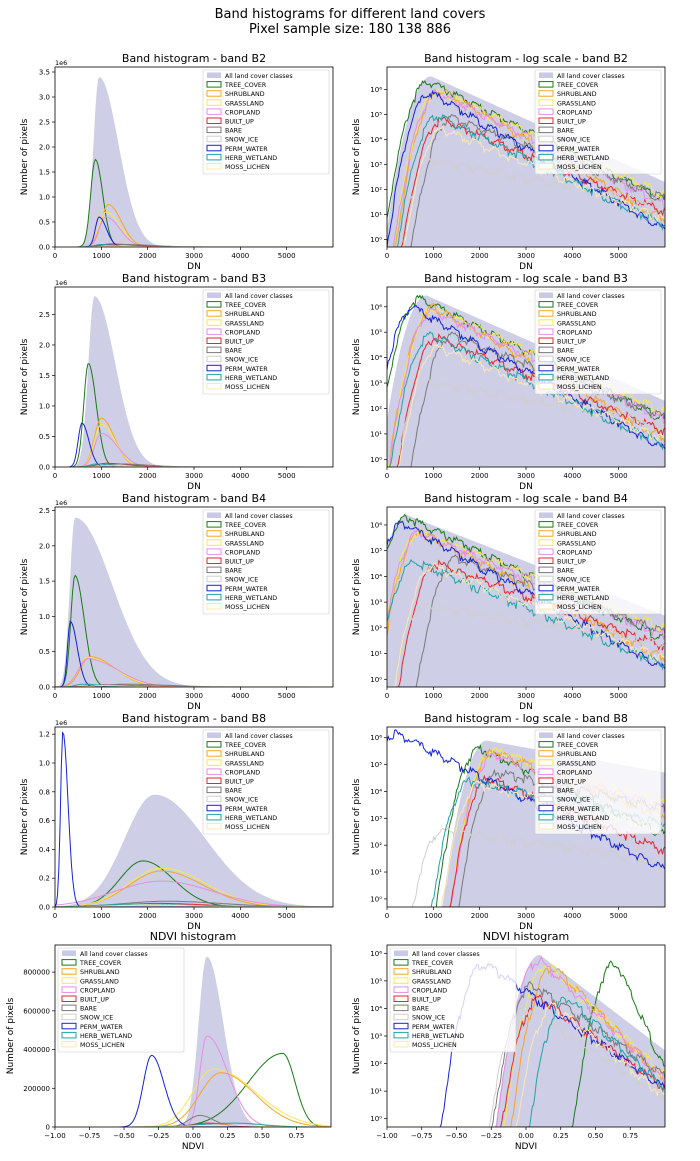  Describe the element at coordinates (376, 460) in the screenshot. I see `y-tick-label: 10⁰` at that location.